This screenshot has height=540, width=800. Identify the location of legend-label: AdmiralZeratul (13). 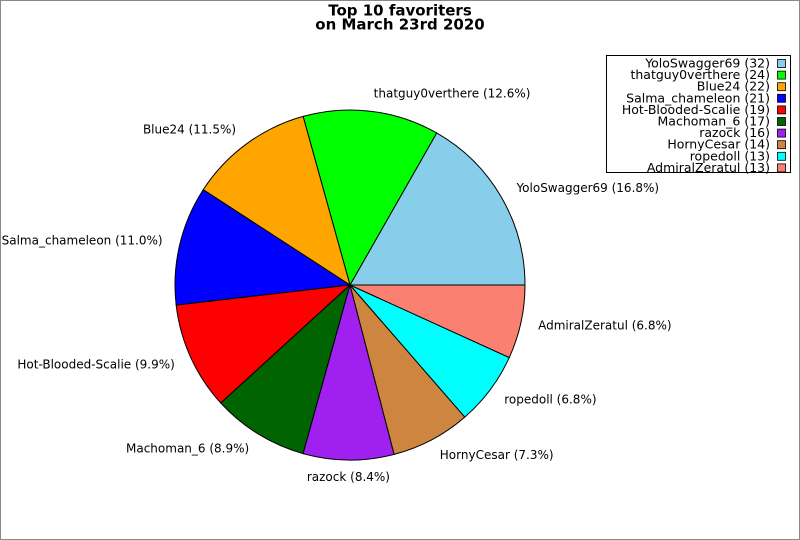
(708, 167).